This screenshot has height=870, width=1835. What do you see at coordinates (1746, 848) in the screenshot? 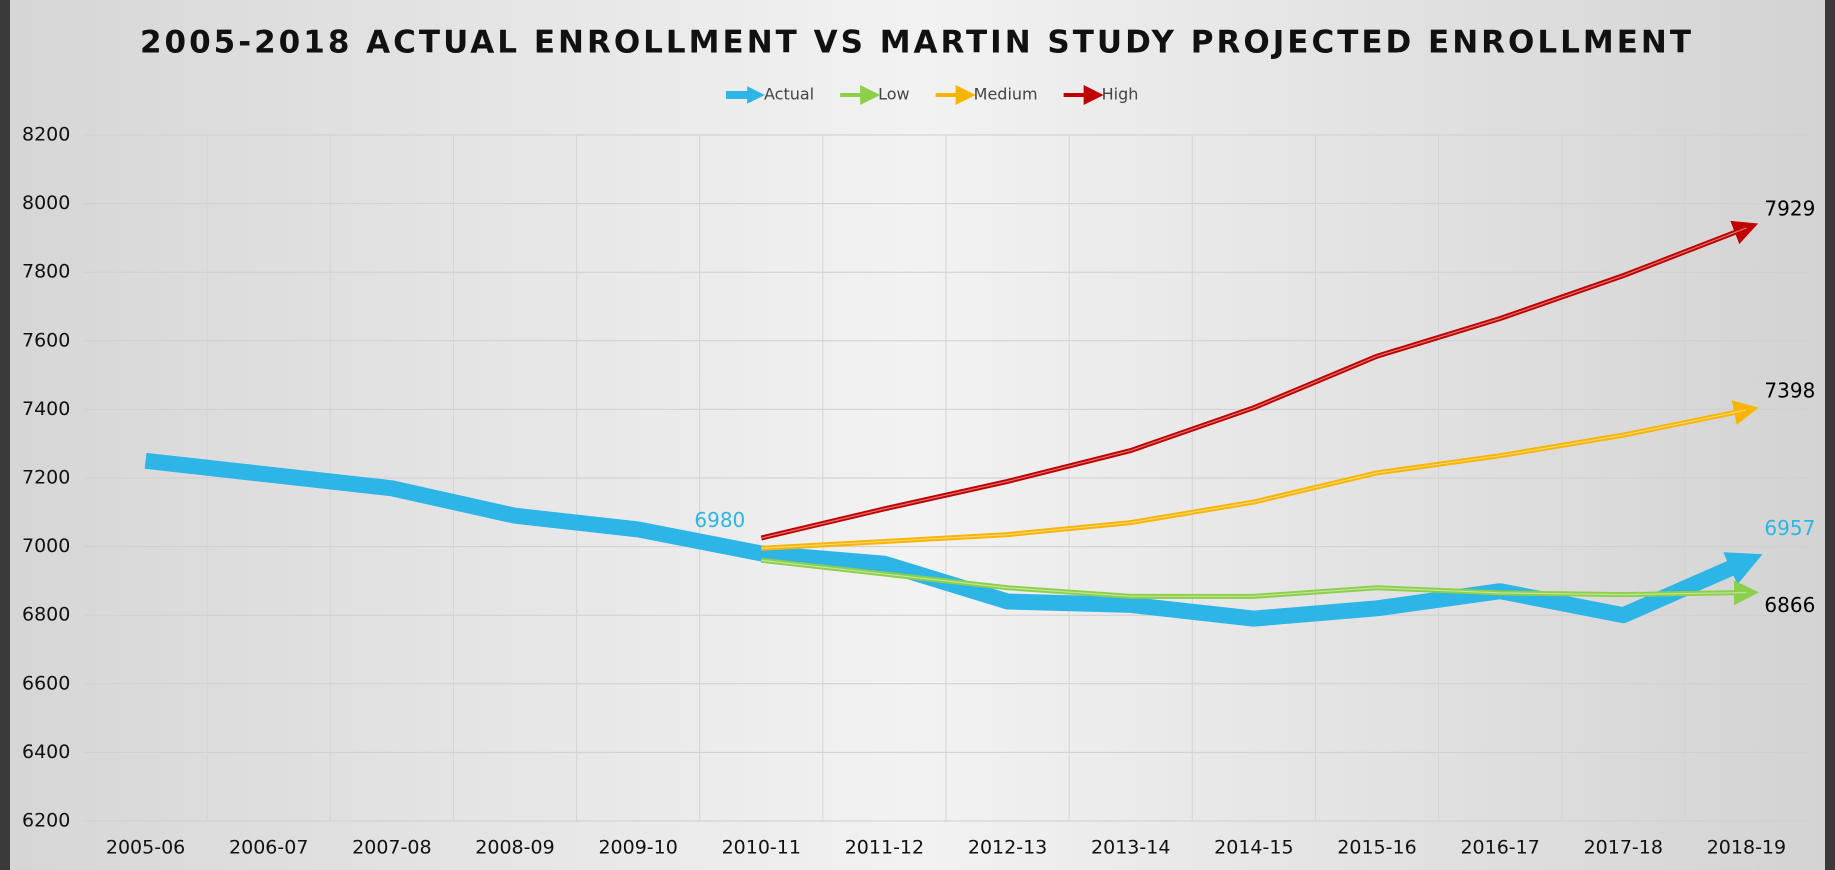
I see `x-tick-label: 2018-19` at bounding box center [1746, 848].